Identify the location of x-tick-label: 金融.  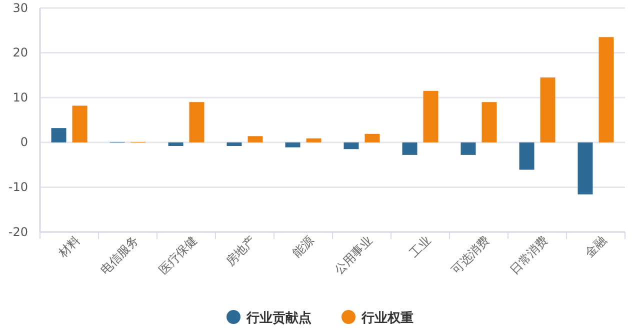
(596, 246).